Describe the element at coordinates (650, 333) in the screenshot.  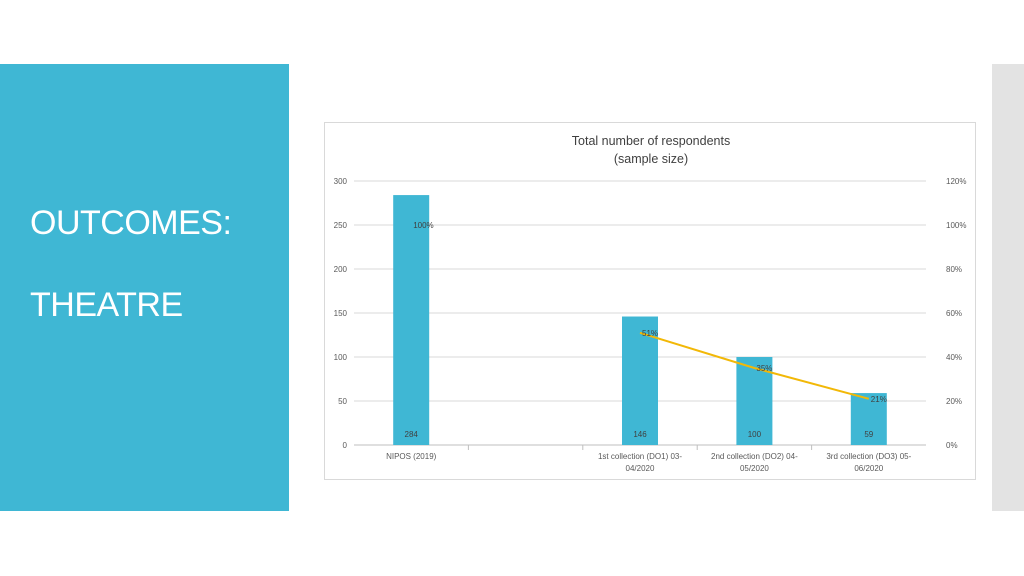
I see `line-data-label: 51%` at that location.